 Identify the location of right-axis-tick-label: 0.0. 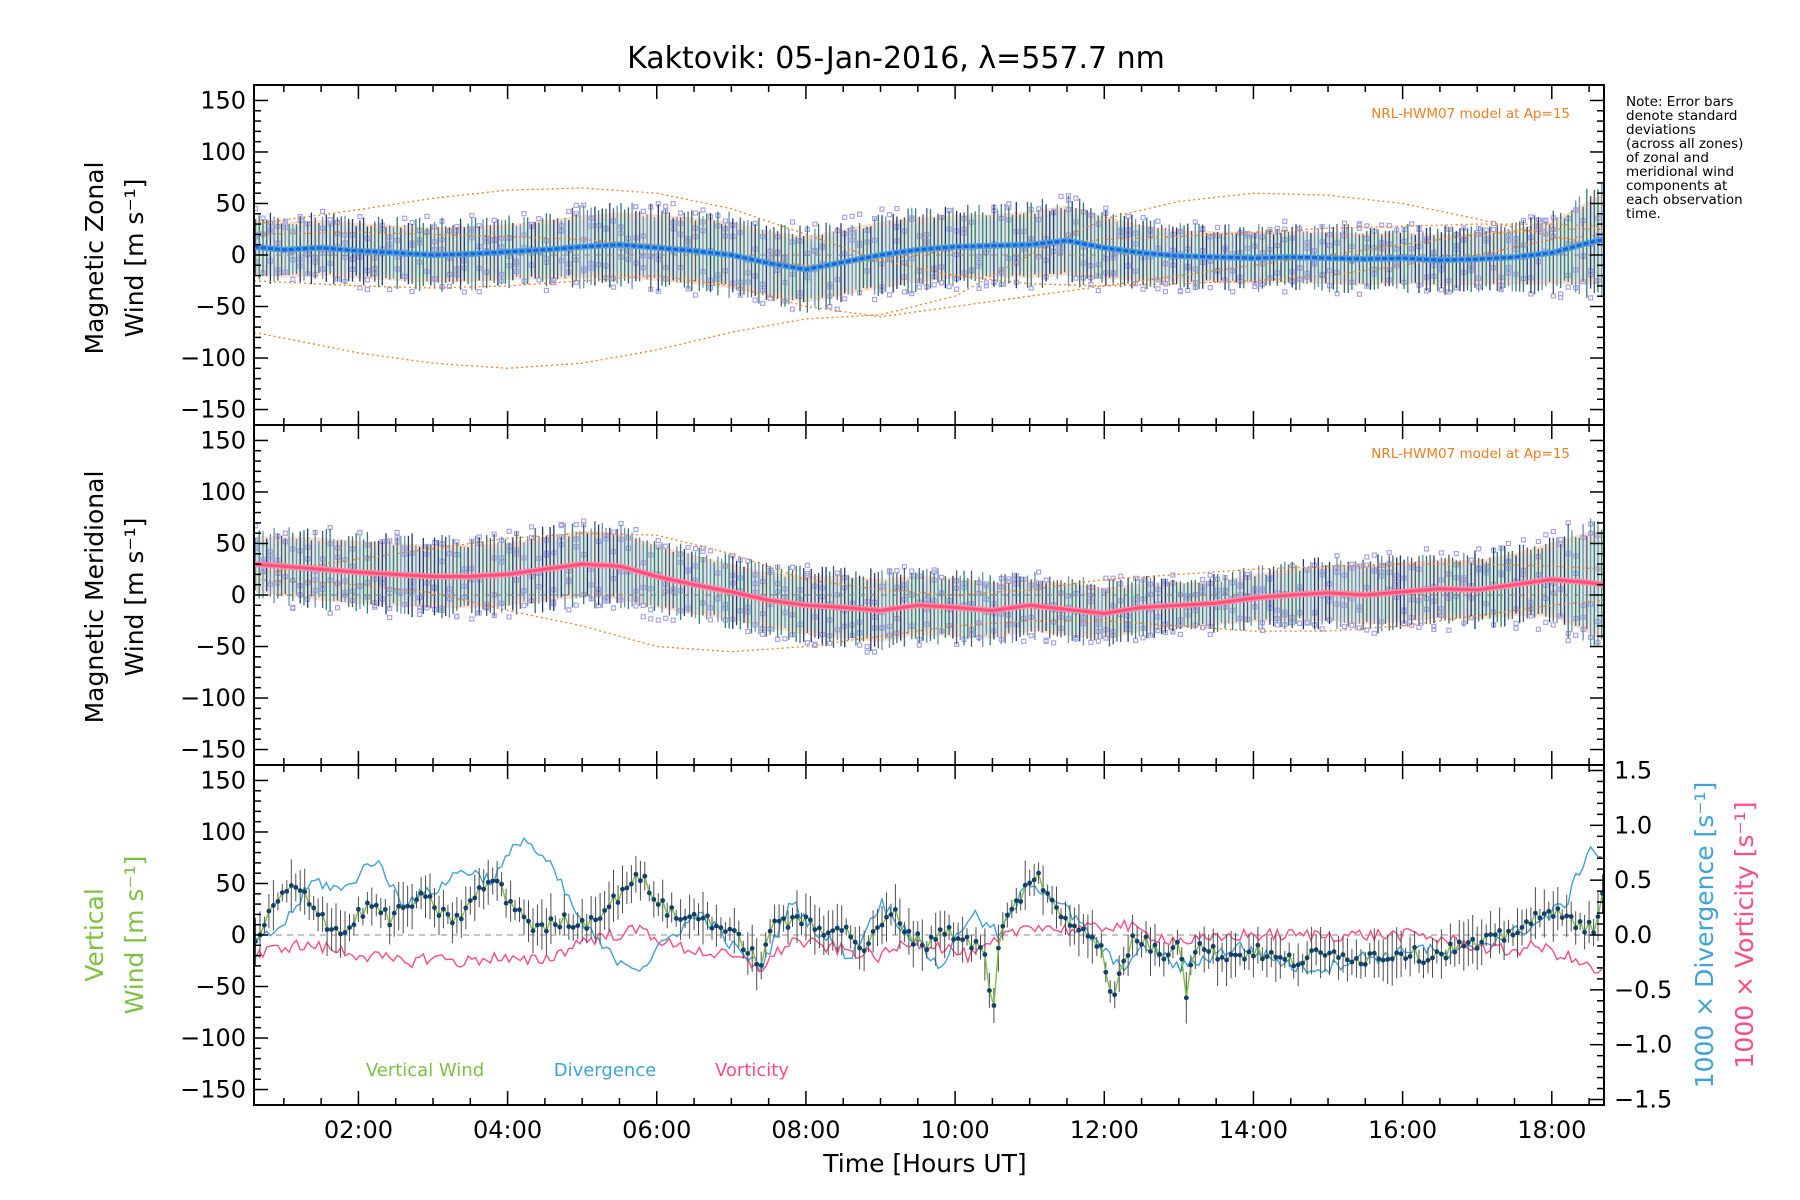
(1633, 935).